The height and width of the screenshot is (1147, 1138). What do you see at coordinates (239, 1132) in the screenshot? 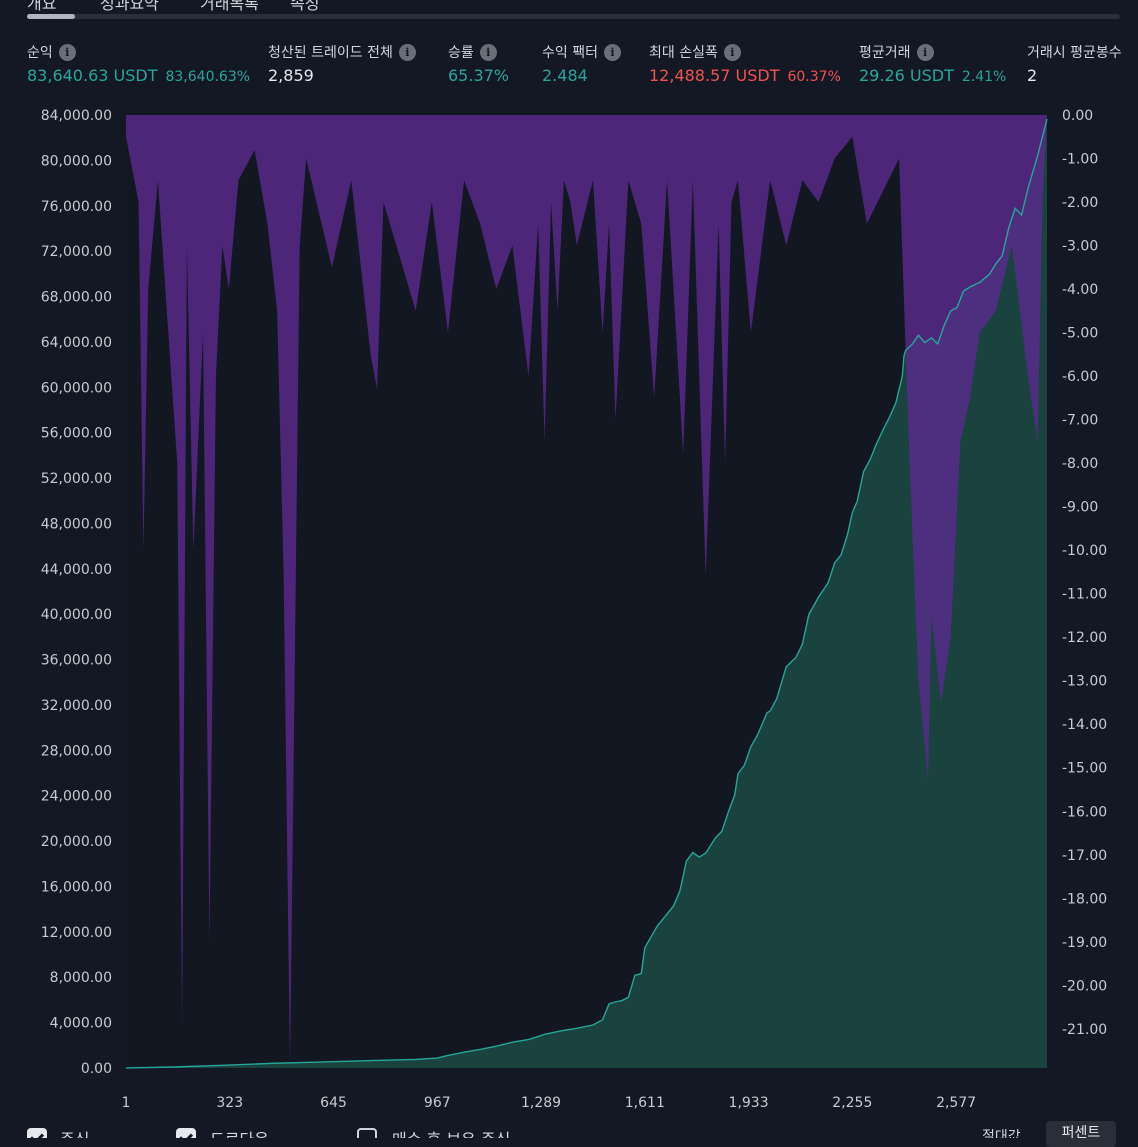
I see `drawdown-legend-label: 드로다운` at bounding box center [239, 1132].